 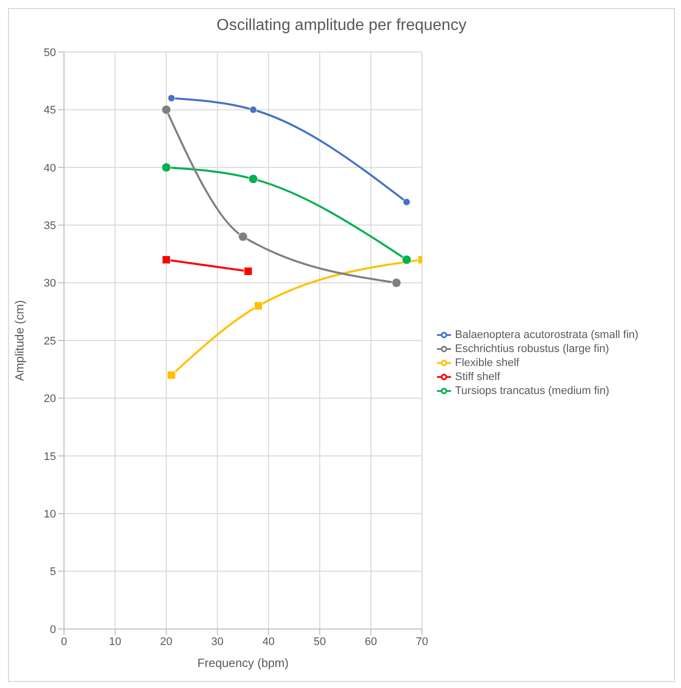 I want to click on y-tick-label: 45, so click(x=50, y=110).